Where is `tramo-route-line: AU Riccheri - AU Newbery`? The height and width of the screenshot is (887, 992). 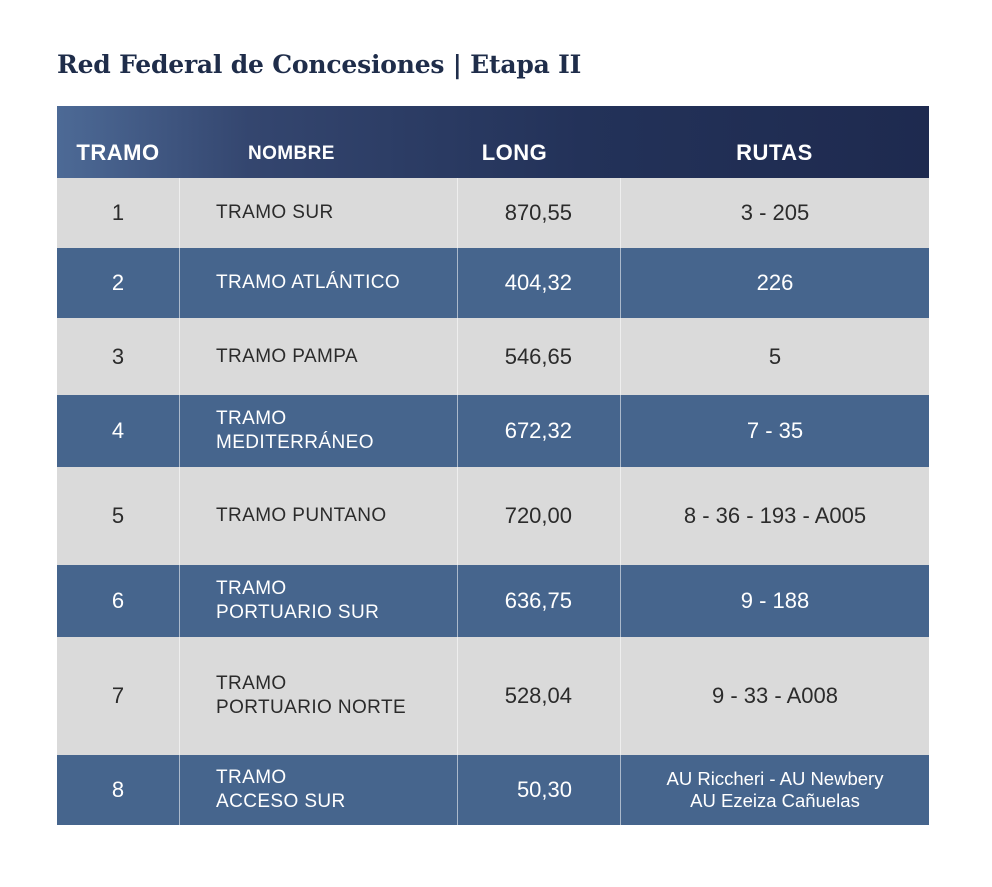 tramo-route-line: AU Riccheri - AU Newbery is located at coordinates (775, 778).